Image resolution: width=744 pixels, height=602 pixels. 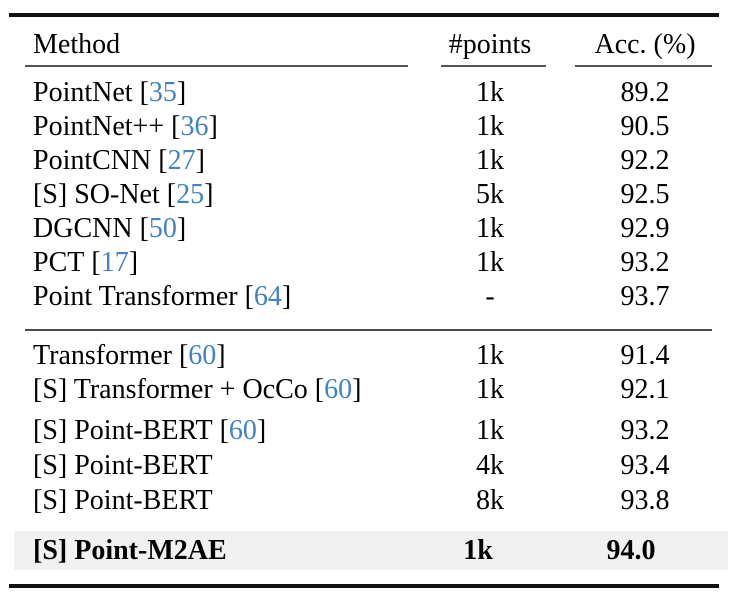 I want to click on table-row: PointNet [35] 1k 89.2, so click(x=372, y=93).